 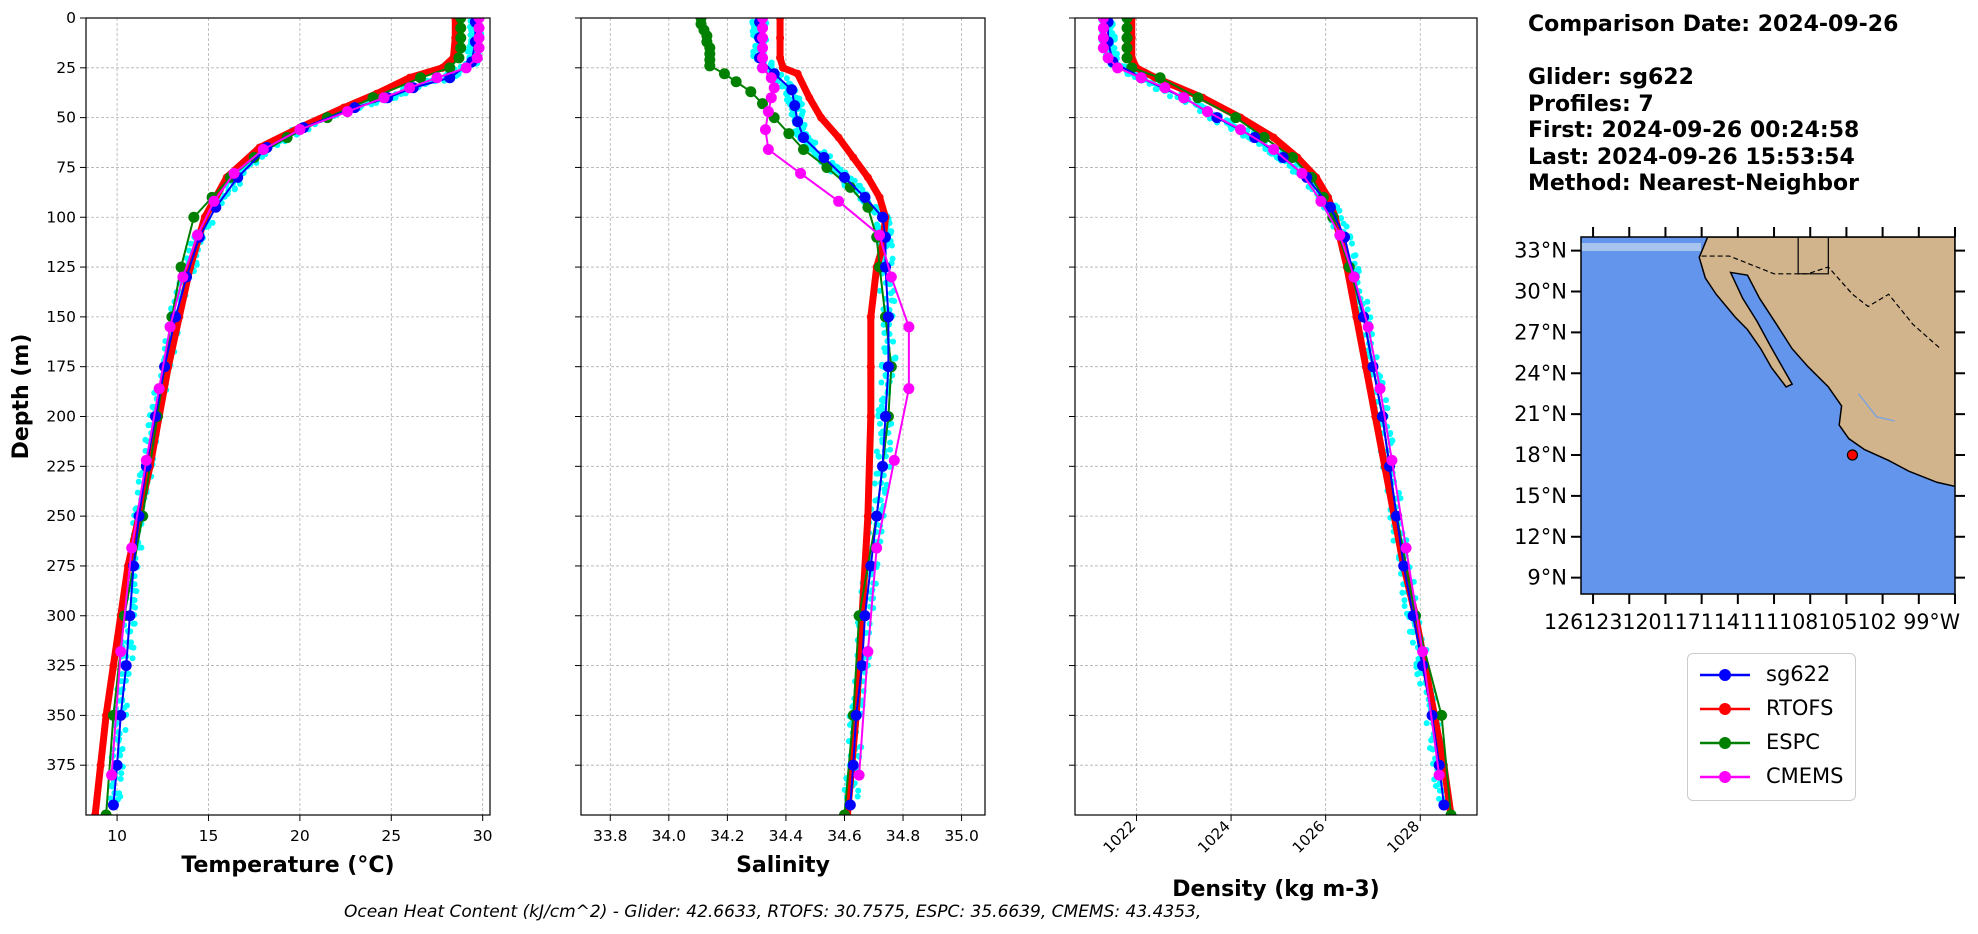 What do you see at coordinates (1852, 455) in the screenshot?
I see `glider-location-marker` at bounding box center [1852, 455].